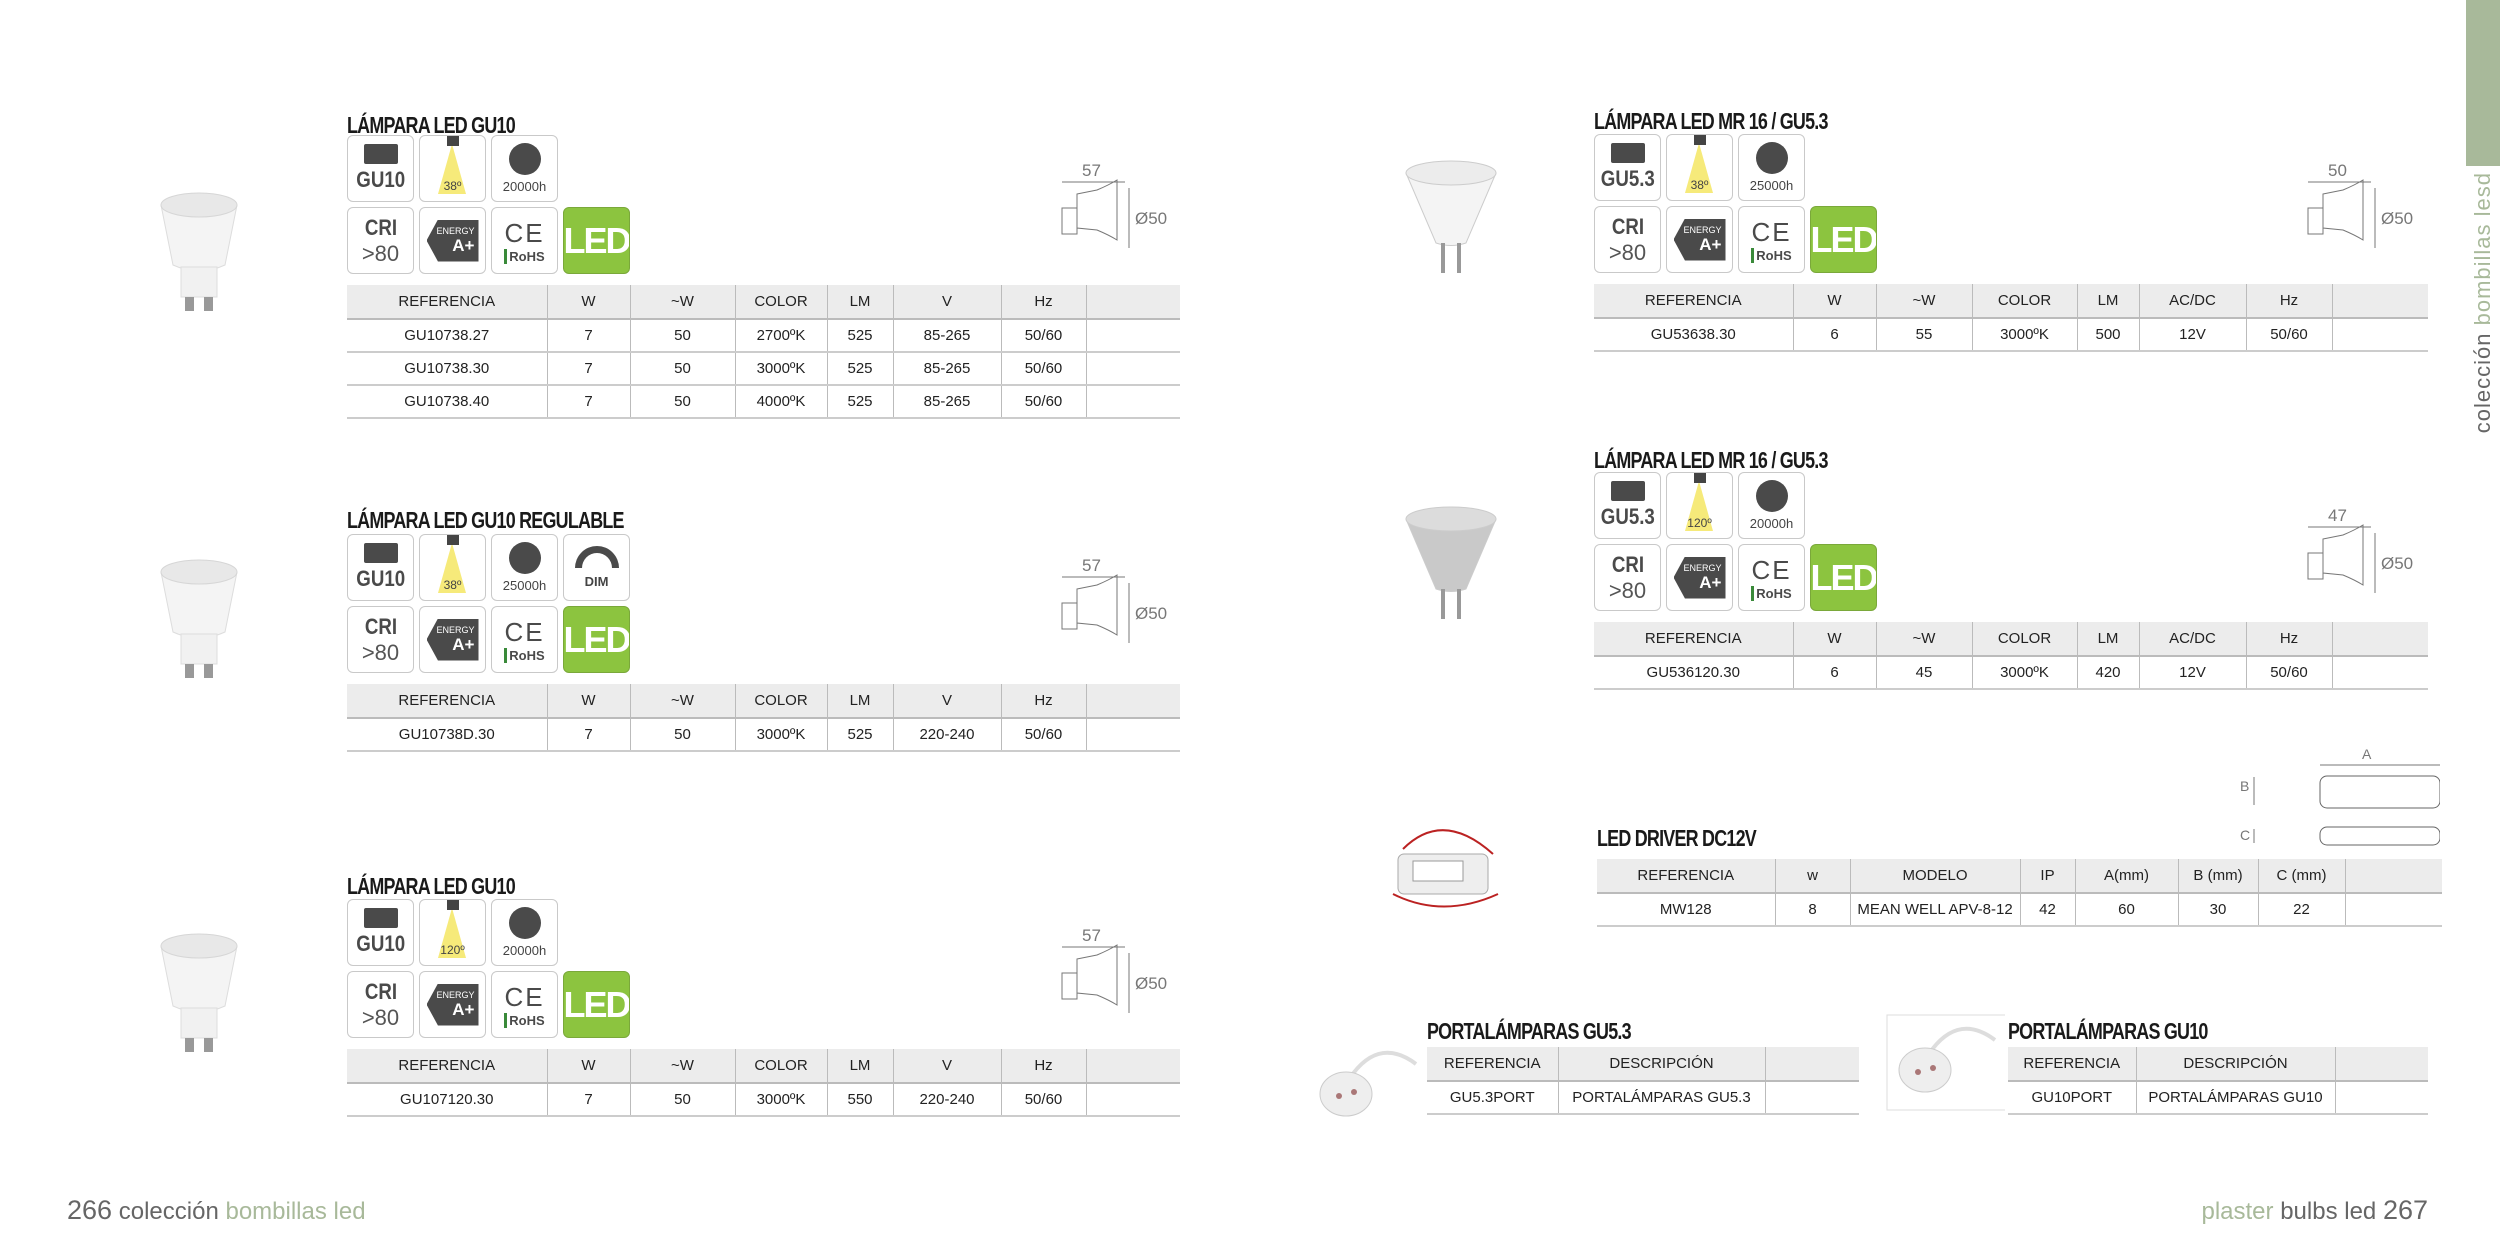 The image size is (2500, 1250). Describe the element at coordinates (2108, 1031) in the screenshot. I see `section-title: PORTALÁMPARAS GU10` at that location.